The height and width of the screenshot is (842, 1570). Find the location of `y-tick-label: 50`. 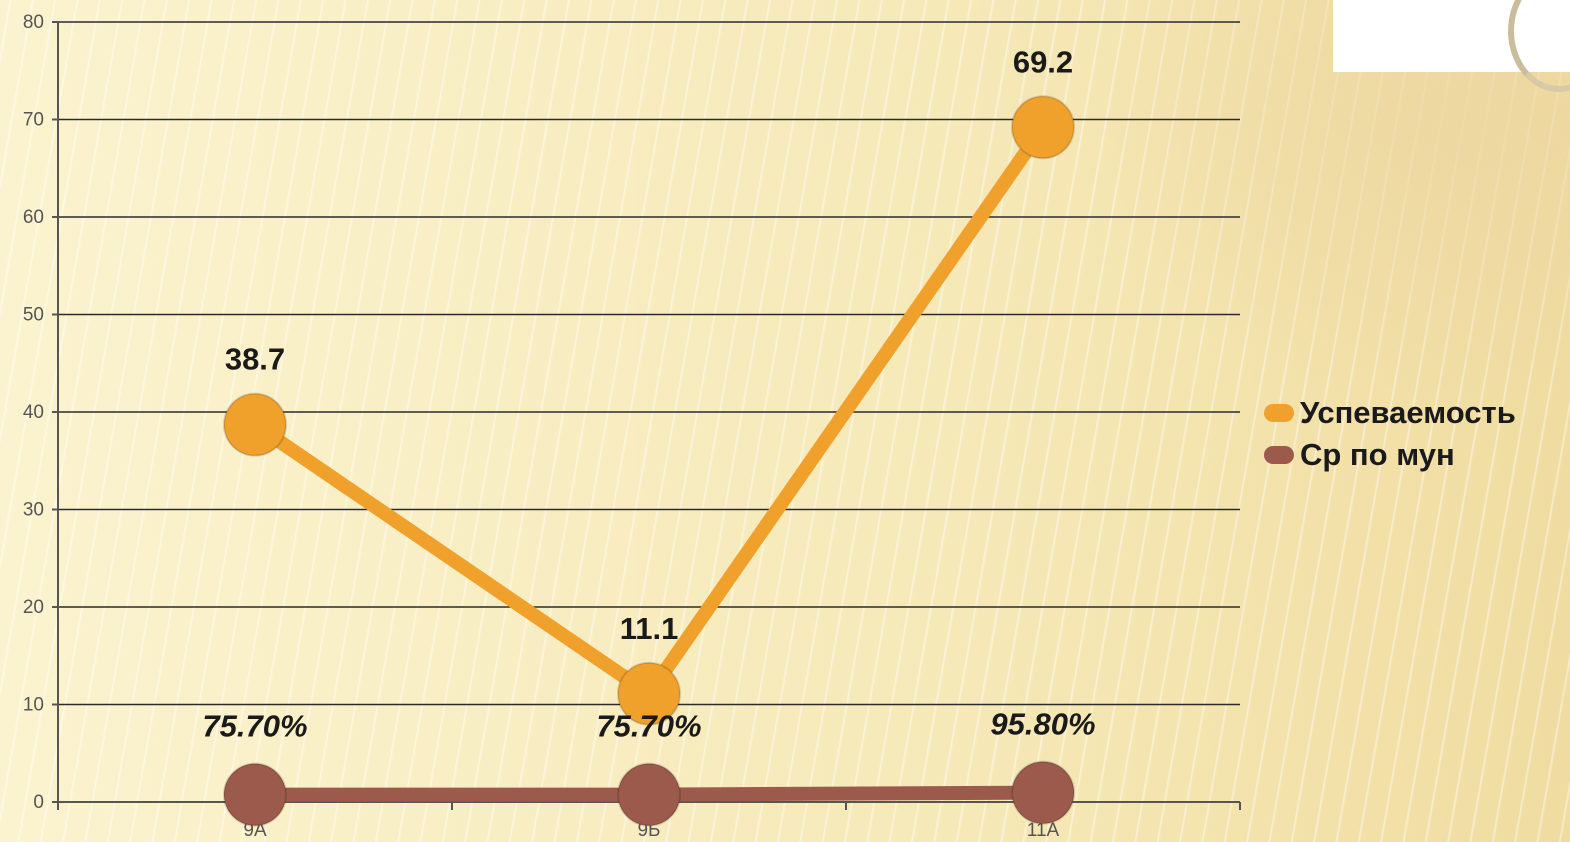

y-tick-label: 50 is located at coordinates (33, 315).